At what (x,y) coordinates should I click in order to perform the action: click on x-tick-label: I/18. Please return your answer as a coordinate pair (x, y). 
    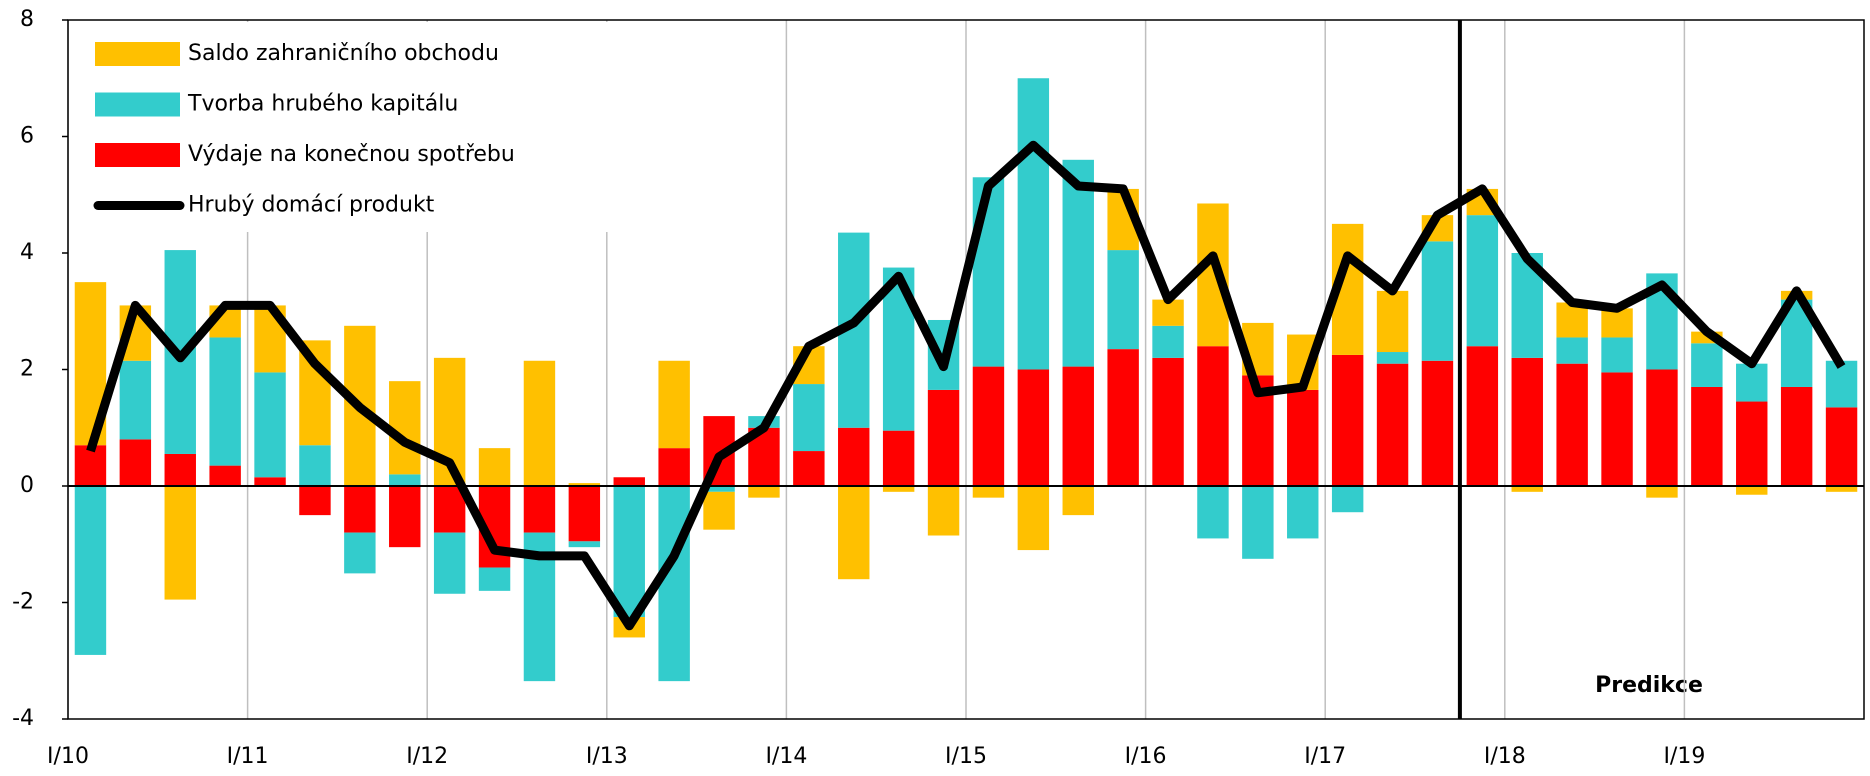
    Looking at the image, I should click on (1505, 756).